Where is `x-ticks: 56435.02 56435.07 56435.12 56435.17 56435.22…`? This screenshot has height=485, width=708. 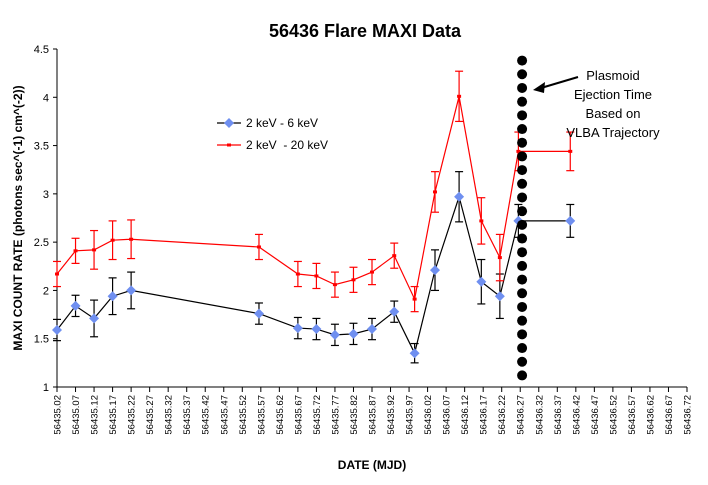 x-ticks: 56435.02 56435.07 56435.12 56435.17 56435.22… is located at coordinates (373, 411).